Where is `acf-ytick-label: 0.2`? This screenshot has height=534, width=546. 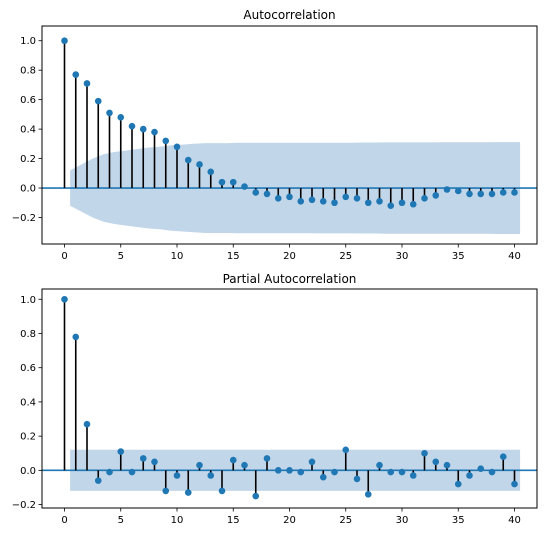
acf-ytick-label: 0.2 is located at coordinates (28, 159).